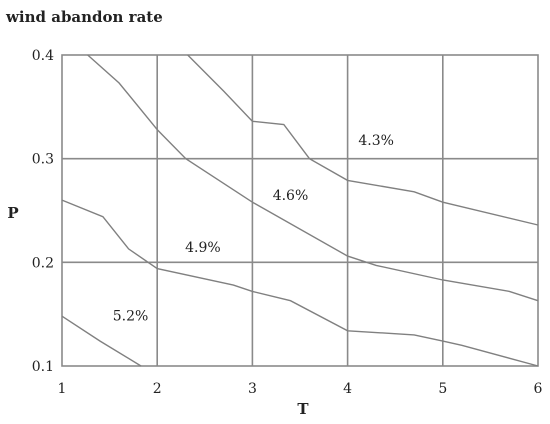 The image size is (550, 424). What do you see at coordinates (43, 367) in the screenshot?
I see `y-tick-label: 0.1` at bounding box center [43, 367].